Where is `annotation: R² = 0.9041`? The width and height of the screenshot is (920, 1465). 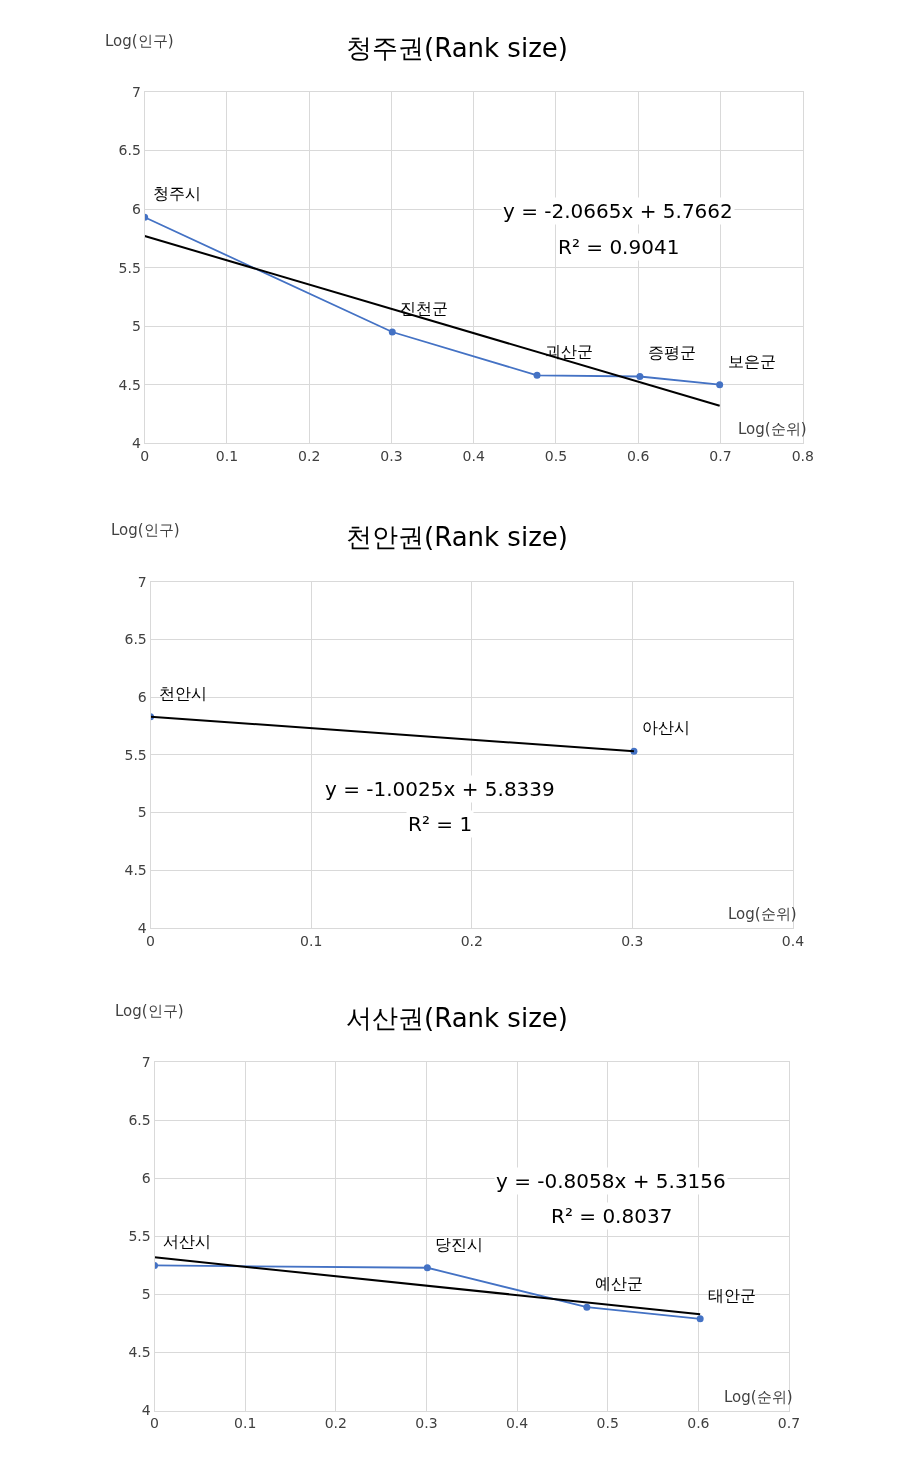
annotation: R² = 0.9041 is located at coordinates (619, 247).